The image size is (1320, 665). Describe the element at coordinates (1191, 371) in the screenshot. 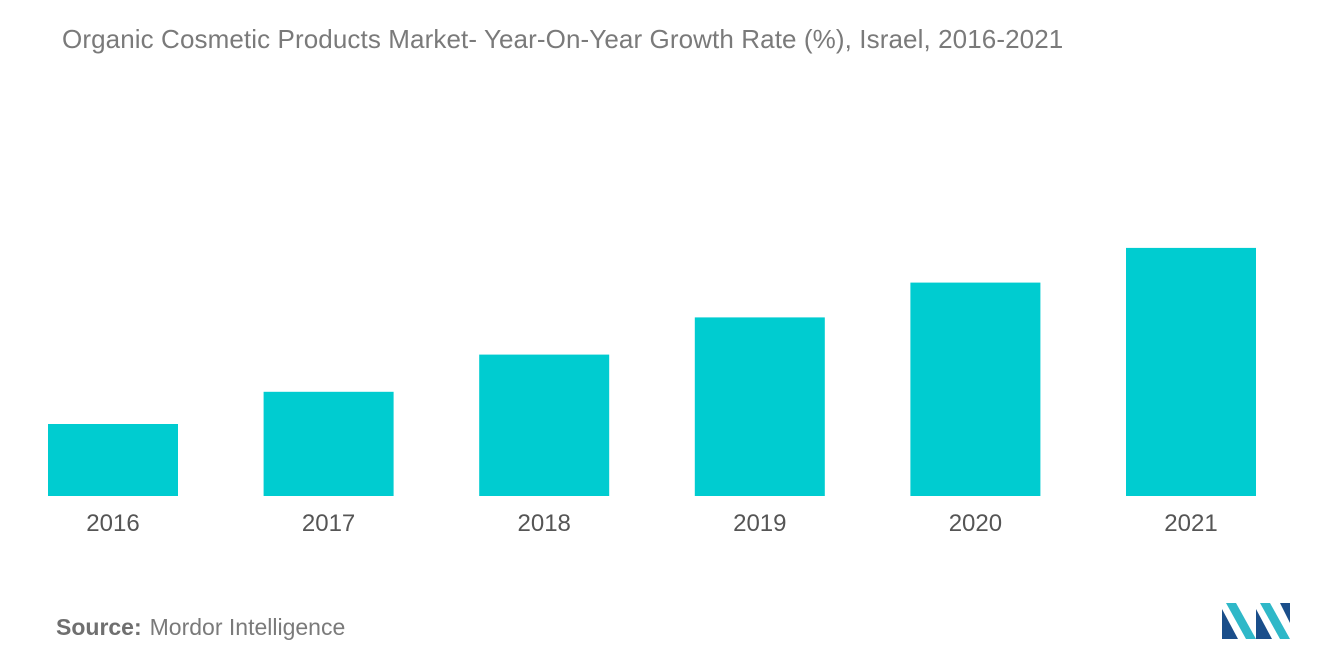

I see `bar-2021` at that location.